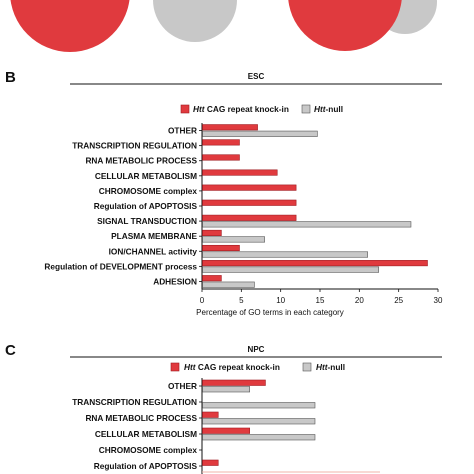  Describe the element at coordinates (202, 300) in the screenshot. I see `x-tick-label: 0` at that location.